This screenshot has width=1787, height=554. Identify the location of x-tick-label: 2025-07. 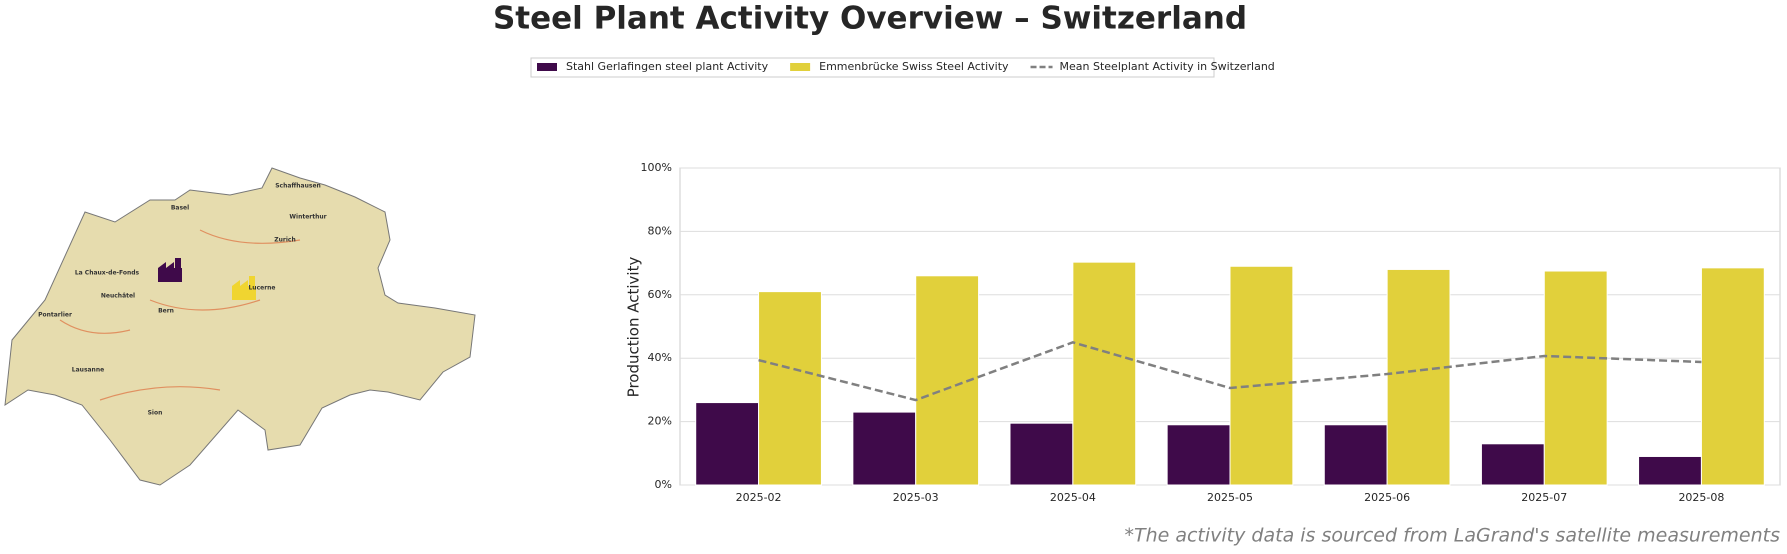
(1544, 497).